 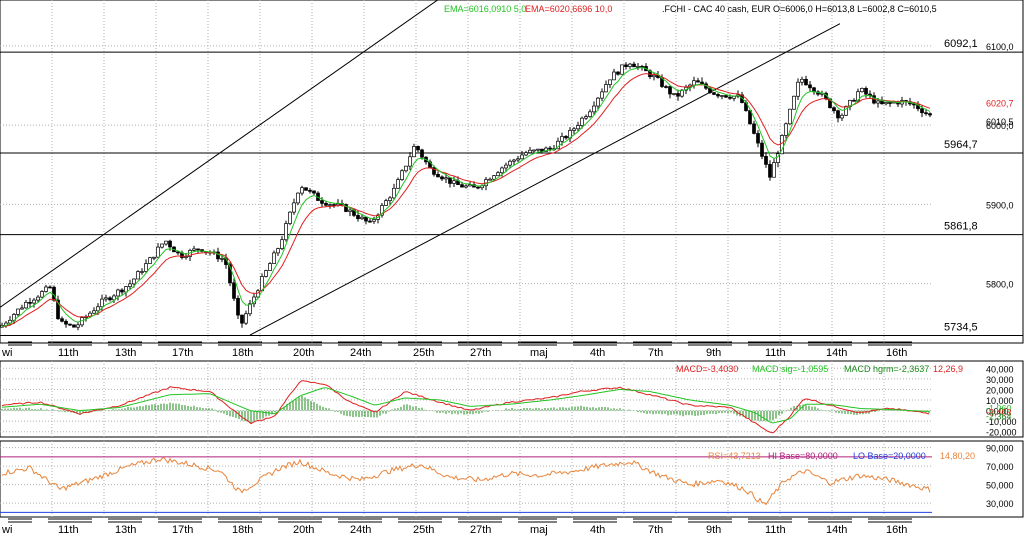 I want to click on date-top-label-14: 14th, so click(x=836, y=353).